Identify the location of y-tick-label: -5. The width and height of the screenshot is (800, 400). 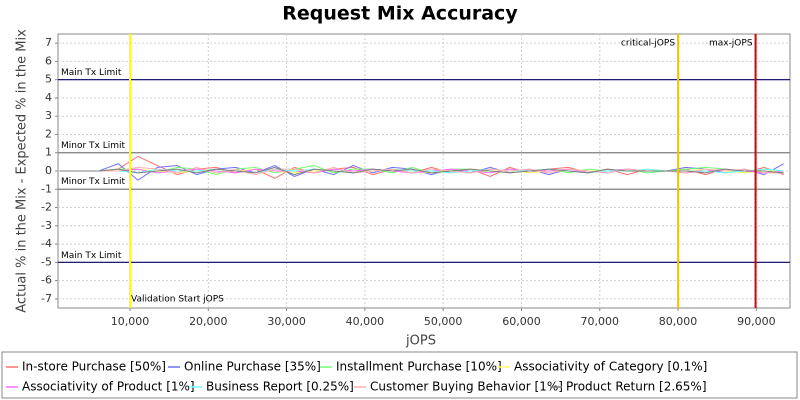
(46, 261).